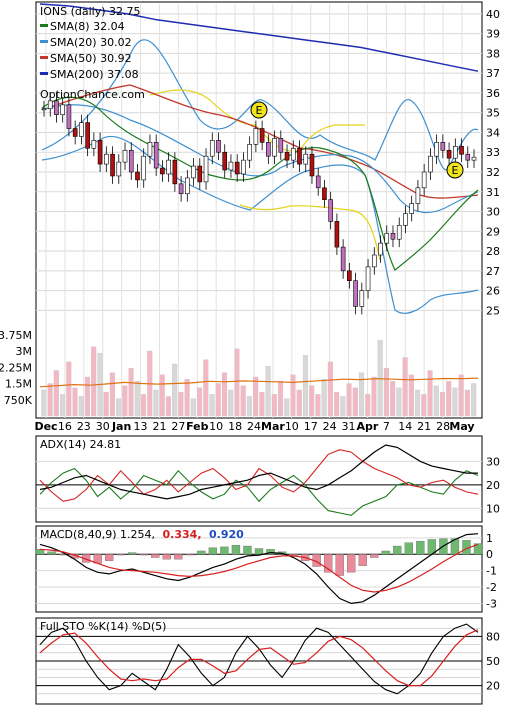 This screenshot has height=710, width=526. What do you see at coordinates (92, 94) in the screenshot?
I see `watermark: OptionChance.com` at bounding box center [92, 94].